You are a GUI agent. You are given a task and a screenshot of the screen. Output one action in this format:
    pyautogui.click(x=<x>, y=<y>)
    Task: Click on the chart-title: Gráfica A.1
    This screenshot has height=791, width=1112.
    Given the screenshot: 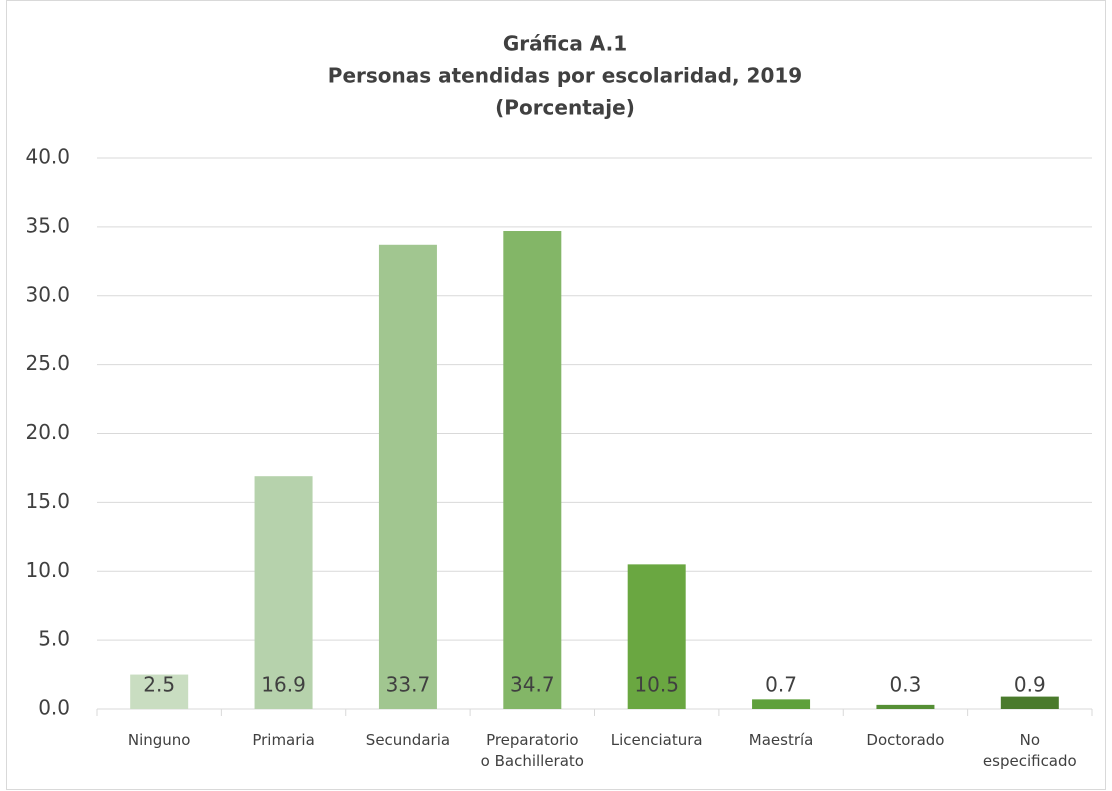 What is the action you would take?
    pyautogui.click(x=565, y=44)
    